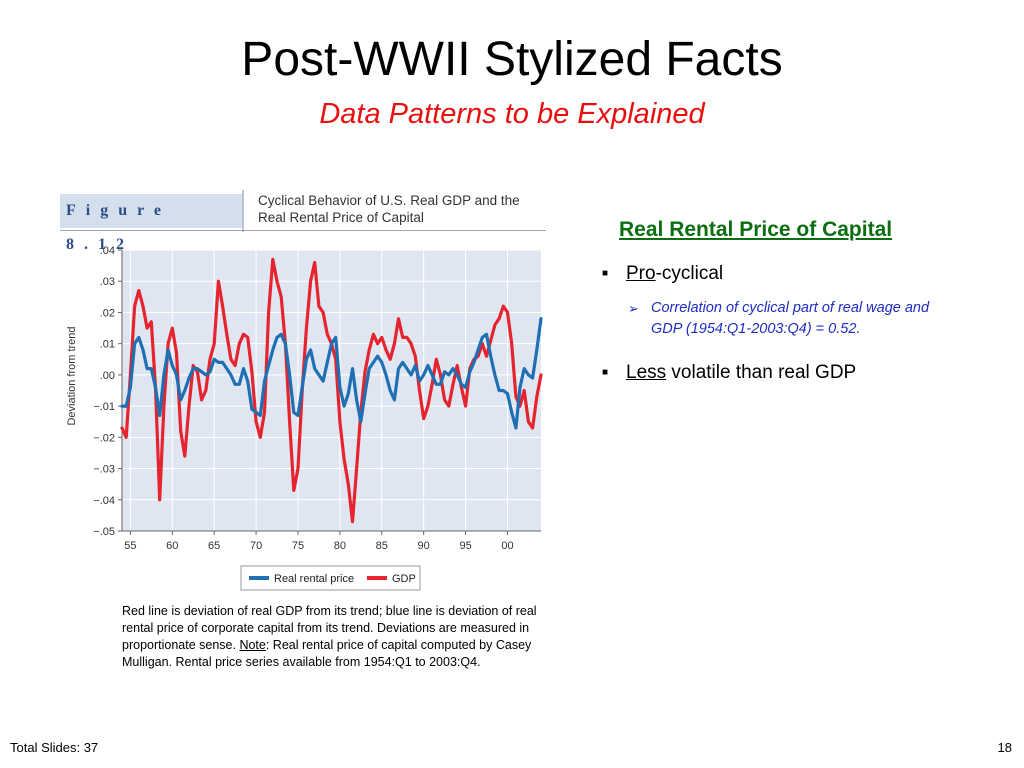  I want to click on x-tick-label: 80, so click(340, 546).